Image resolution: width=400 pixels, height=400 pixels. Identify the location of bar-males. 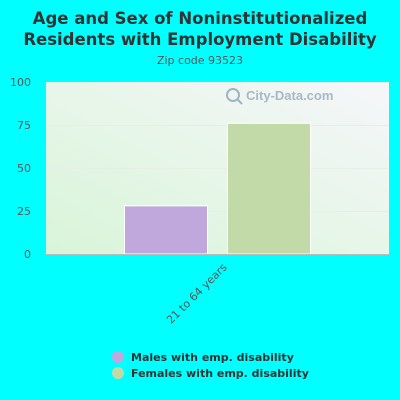
(166, 230).